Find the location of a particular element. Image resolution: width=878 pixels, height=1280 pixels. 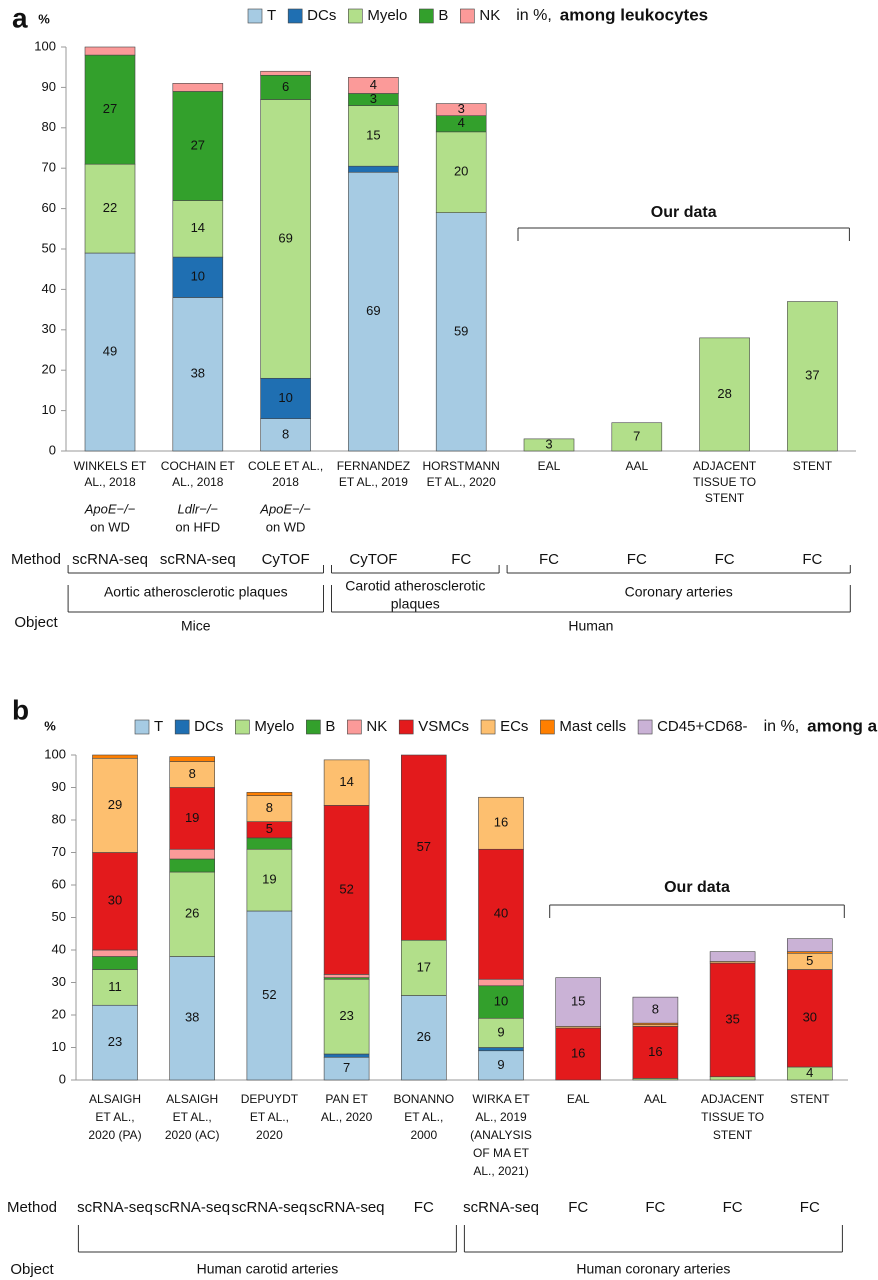

data-label: 6 is located at coordinates (285, 86).